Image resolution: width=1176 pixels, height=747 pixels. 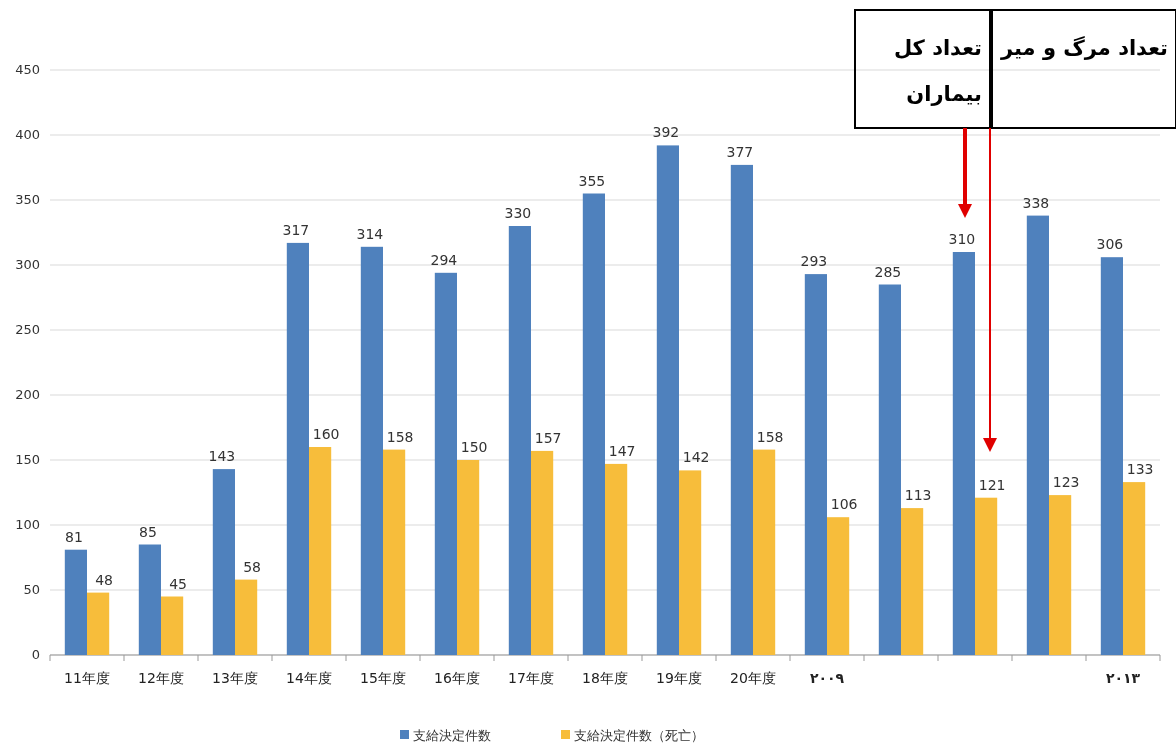 I want to click on data-label: 143, so click(x=222, y=456).